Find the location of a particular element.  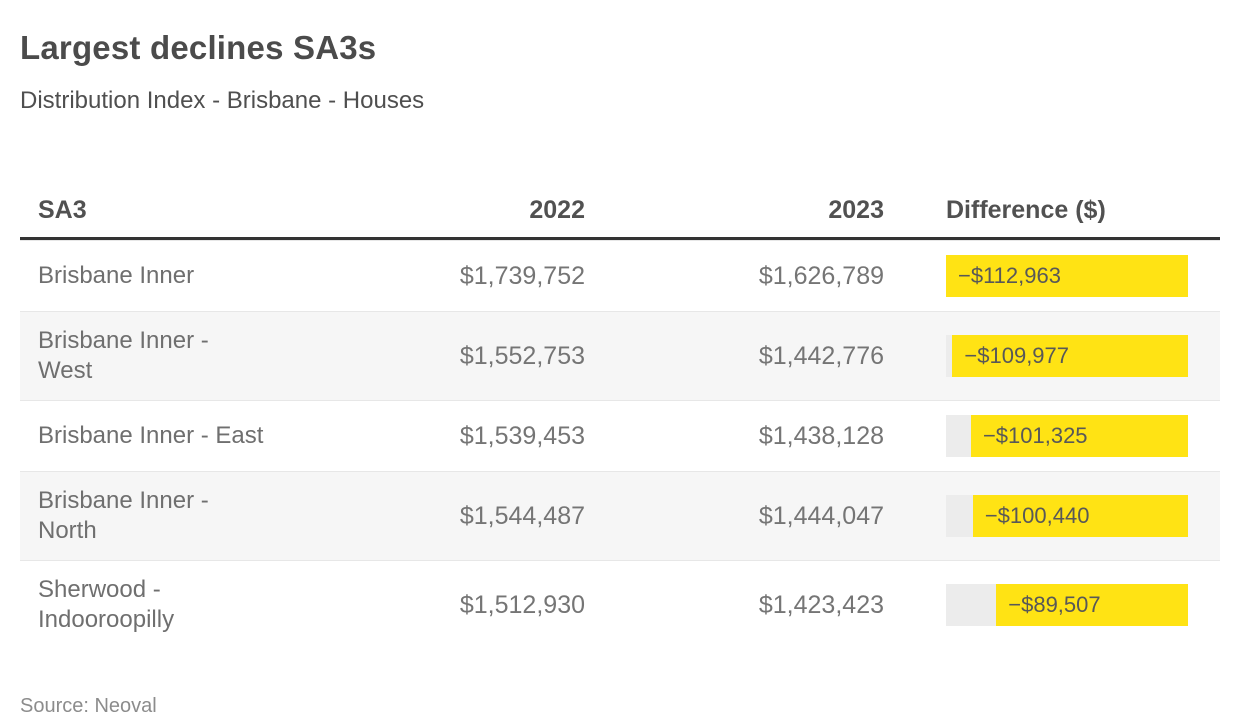

difference-label: −$112,963 is located at coordinates (1009, 275).